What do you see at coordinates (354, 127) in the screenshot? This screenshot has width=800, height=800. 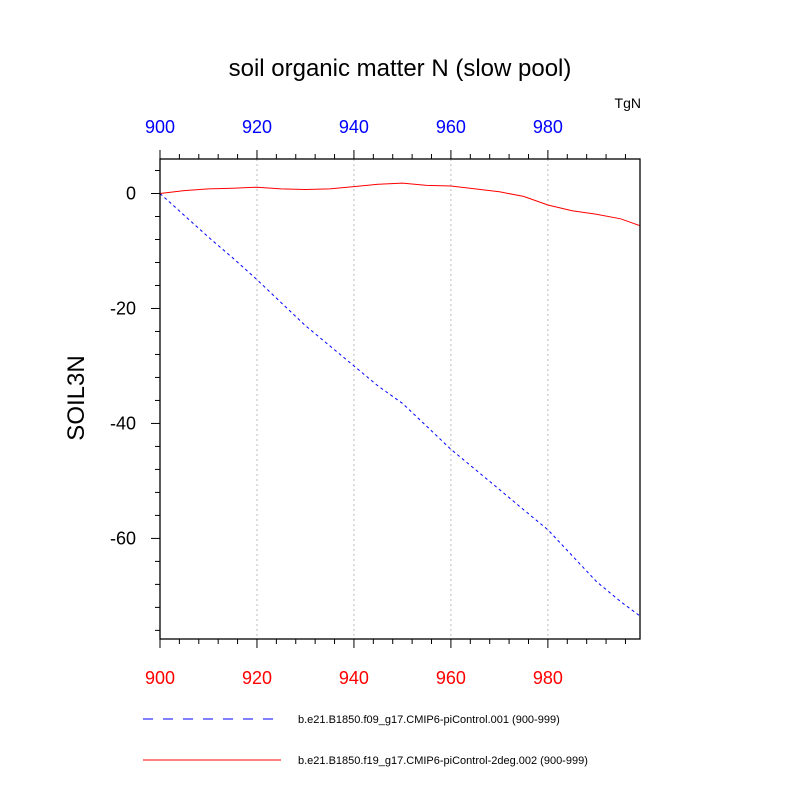 I see `x-tick-label-top: 940` at bounding box center [354, 127].